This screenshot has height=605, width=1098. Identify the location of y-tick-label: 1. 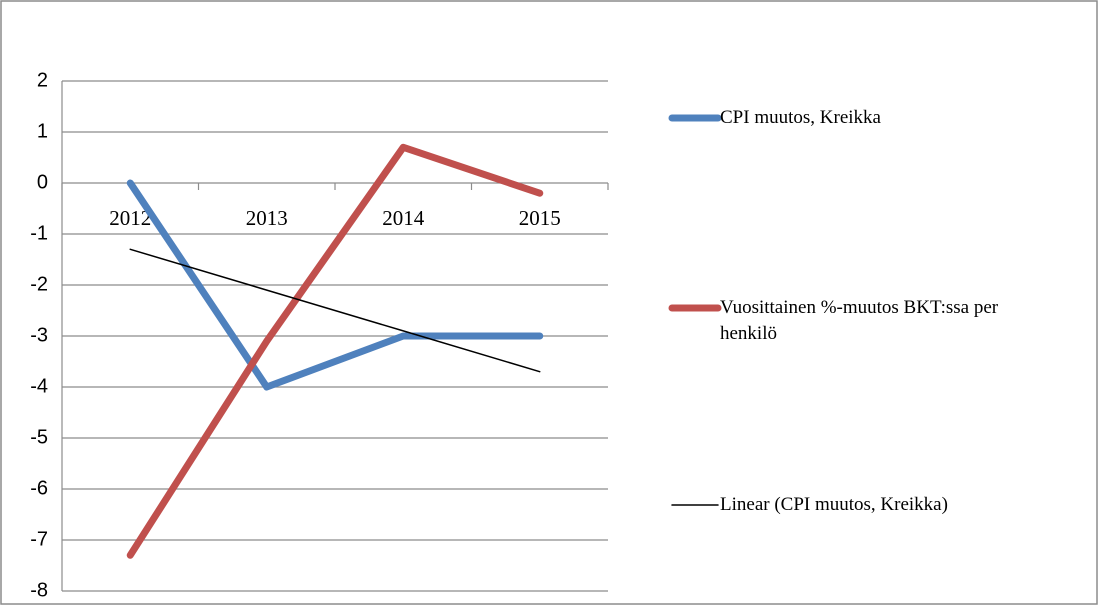
(42, 131).